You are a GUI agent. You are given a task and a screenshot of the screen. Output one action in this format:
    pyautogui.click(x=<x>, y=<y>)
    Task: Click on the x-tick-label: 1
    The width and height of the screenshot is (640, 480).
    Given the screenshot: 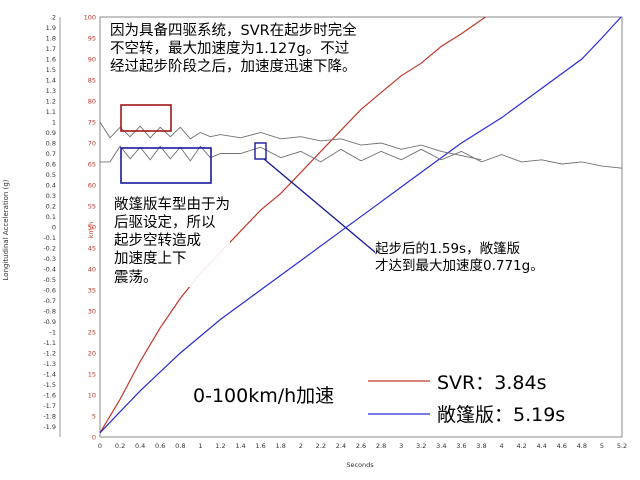 What is the action you would take?
    pyautogui.click(x=200, y=446)
    